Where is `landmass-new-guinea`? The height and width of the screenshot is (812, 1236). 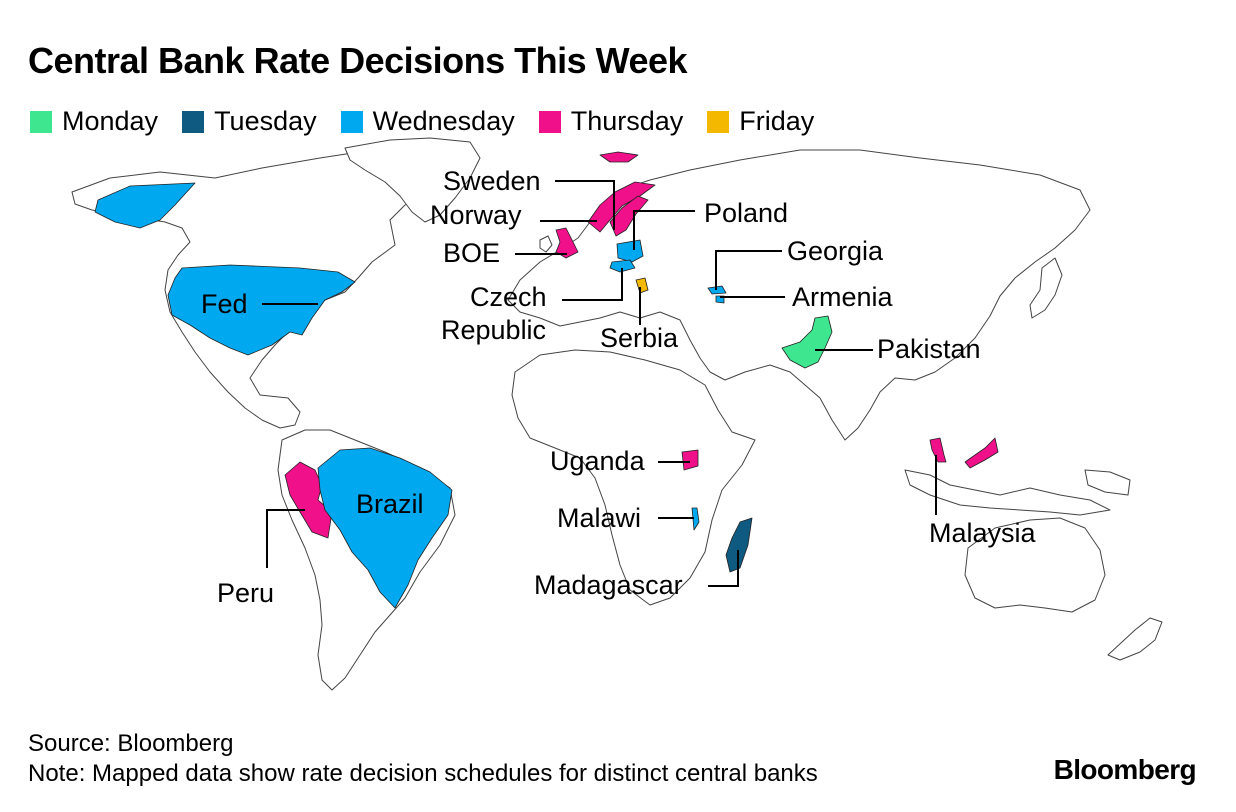 landmass-new-guinea is located at coordinates (1107, 482).